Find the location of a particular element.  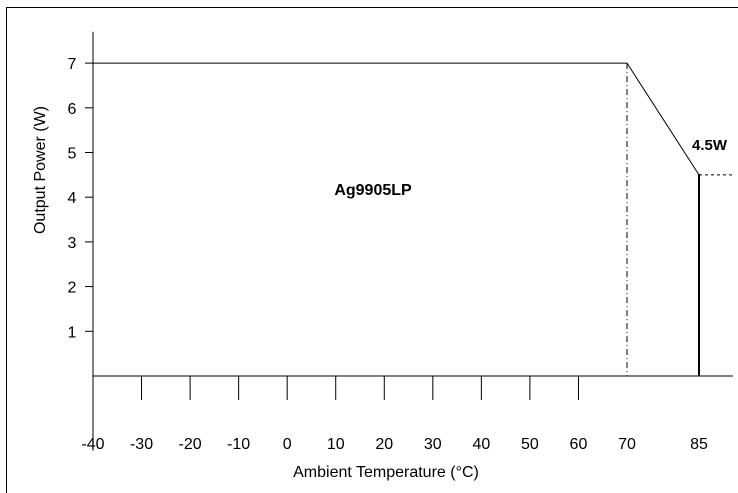

x-tick-label: 40 is located at coordinates (481, 444).